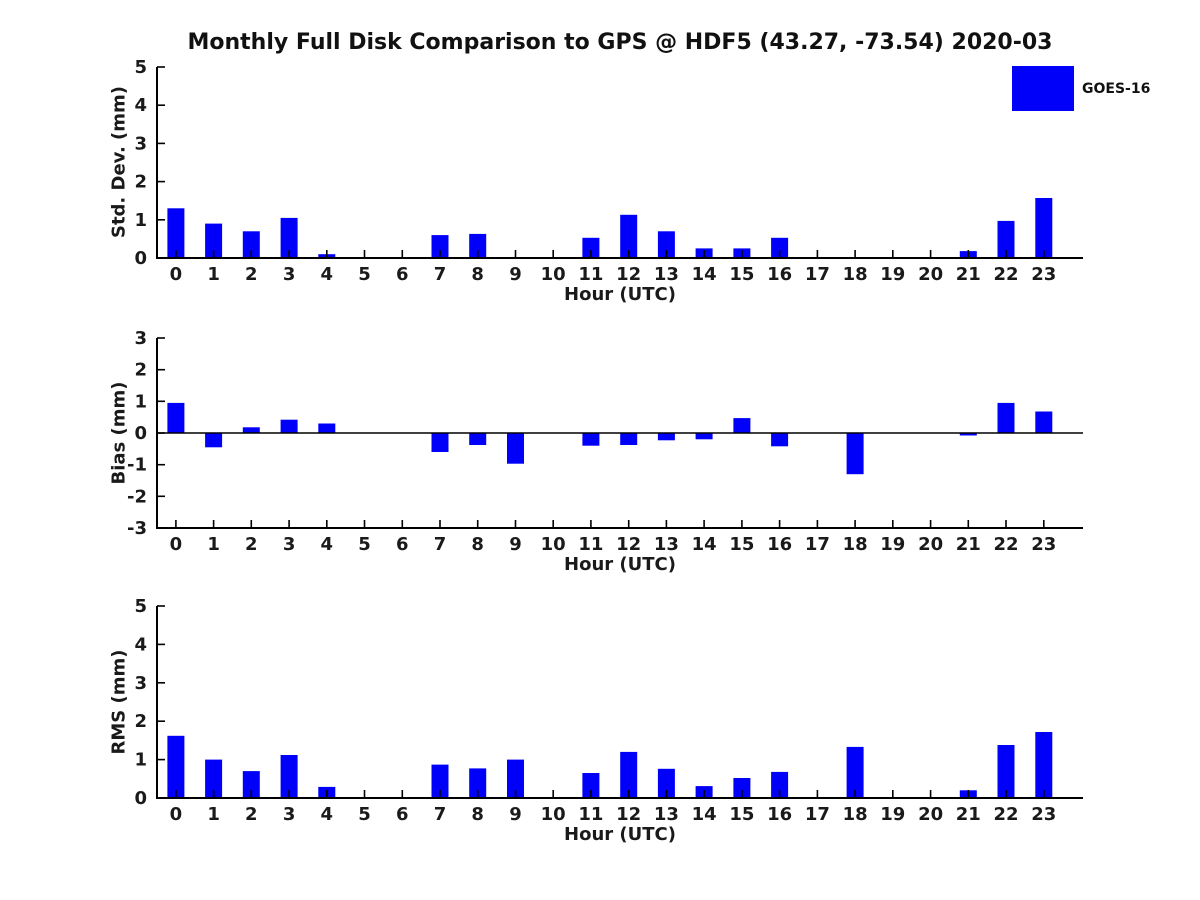 This screenshot has height=900, width=1200. What do you see at coordinates (137, 496) in the screenshot?
I see `y-tick-label: -2` at bounding box center [137, 496].